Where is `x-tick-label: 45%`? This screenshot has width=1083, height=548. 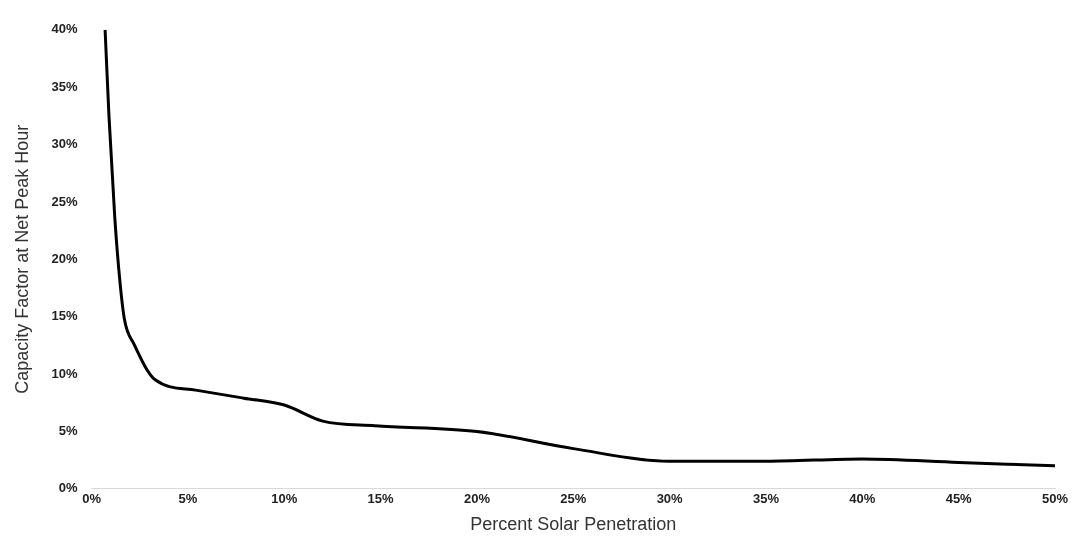 x-tick-label: 45% is located at coordinates (959, 499).